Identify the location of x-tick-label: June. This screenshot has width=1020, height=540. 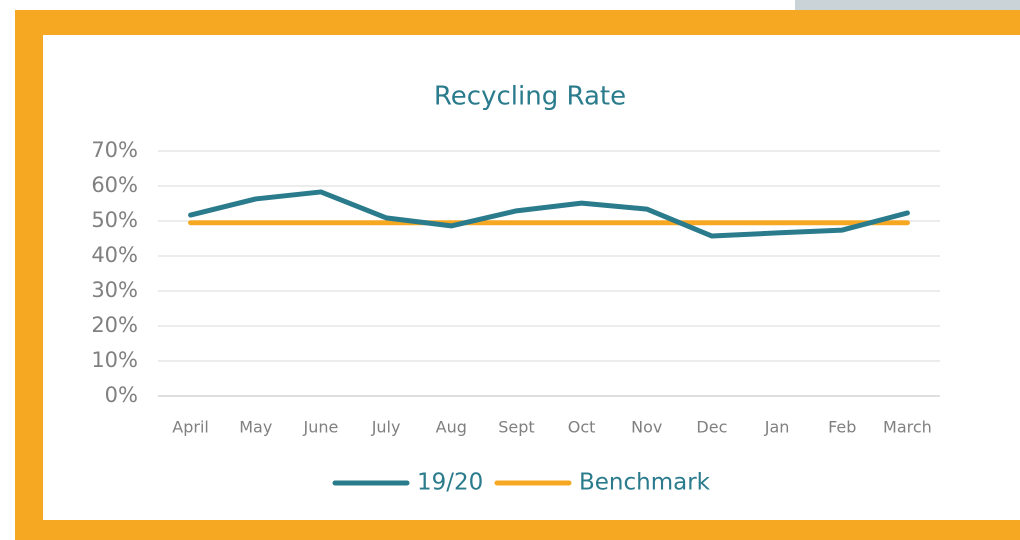
(320, 427).